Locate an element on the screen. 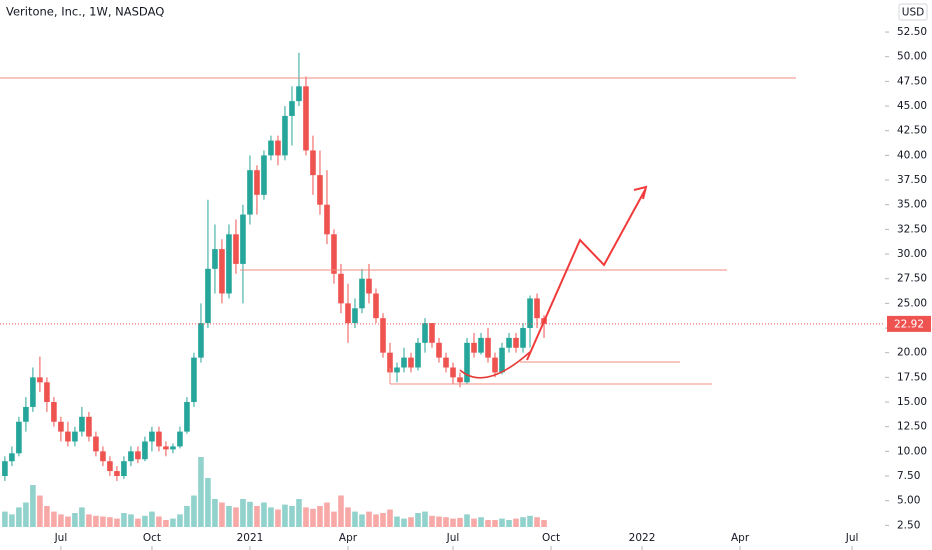 The image size is (932, 550). last-price-box is located at coordinates (909, 323).